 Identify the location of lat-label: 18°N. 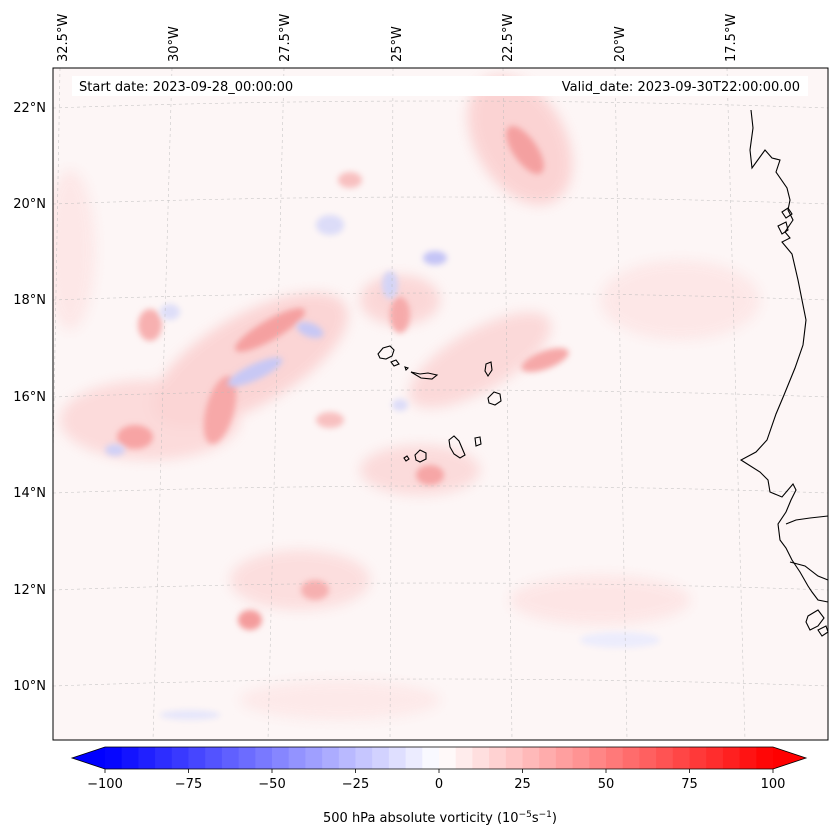
(29, 300).